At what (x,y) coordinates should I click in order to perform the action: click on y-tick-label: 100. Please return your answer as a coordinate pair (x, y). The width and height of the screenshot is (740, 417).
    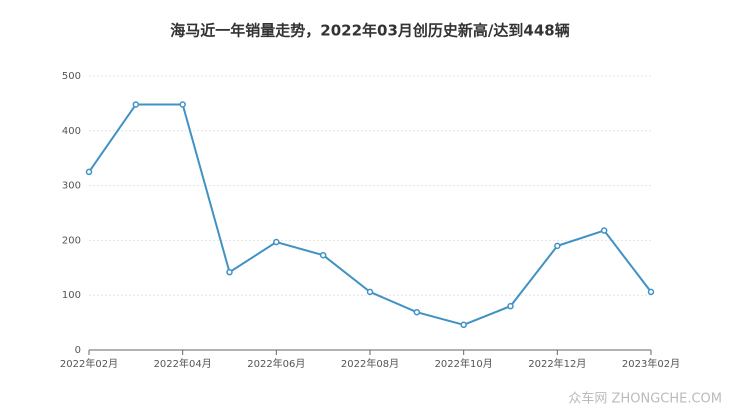
    Looking at the image, I should click on (71, 295).